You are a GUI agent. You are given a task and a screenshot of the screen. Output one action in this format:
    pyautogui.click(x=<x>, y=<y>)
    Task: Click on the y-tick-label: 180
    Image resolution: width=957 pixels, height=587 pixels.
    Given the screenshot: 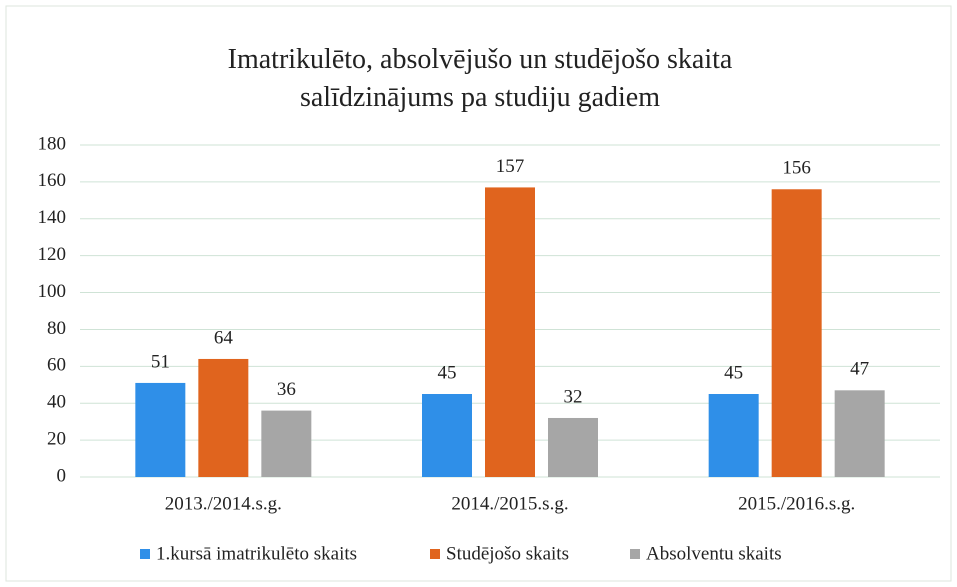 What is the action you would take?
    pyautogui.click(x=52, y=143)
    